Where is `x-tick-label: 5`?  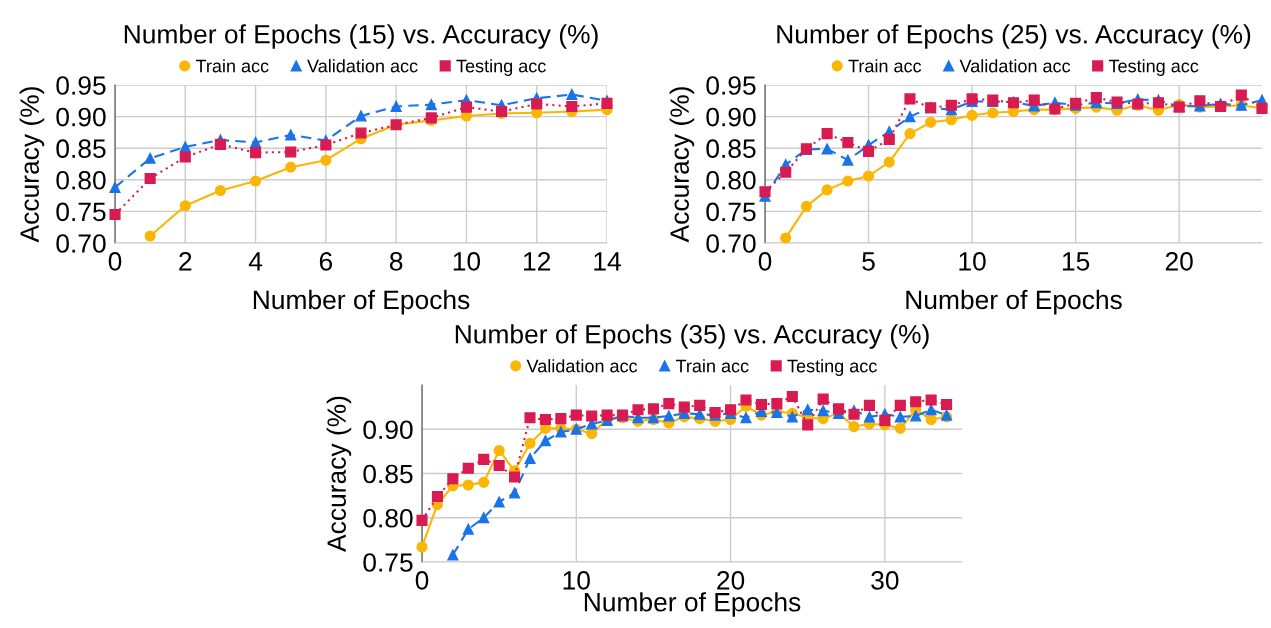 x-tick-label: 5 is located at coordinates (868, 261).